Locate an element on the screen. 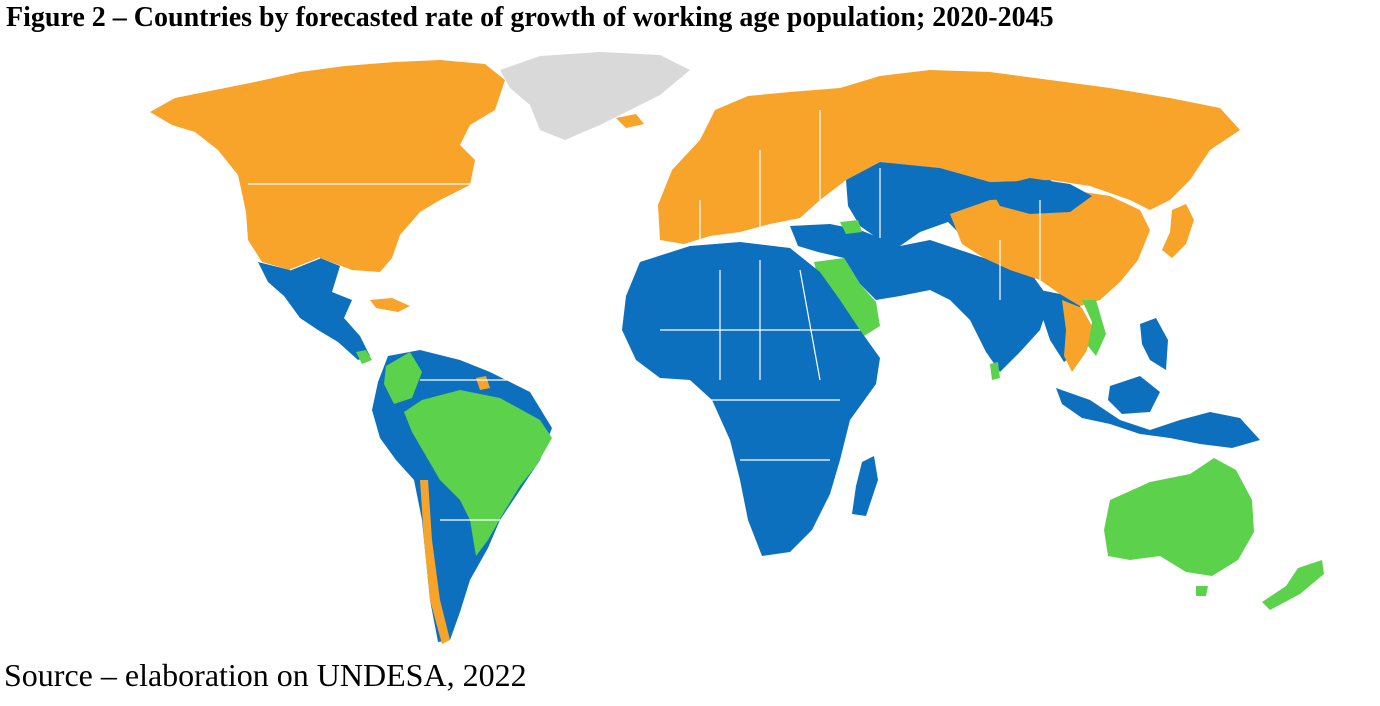 Image resolution: width=1380 pixels, height=706 pixels. central-america-green is located at coordinates (364, 357).